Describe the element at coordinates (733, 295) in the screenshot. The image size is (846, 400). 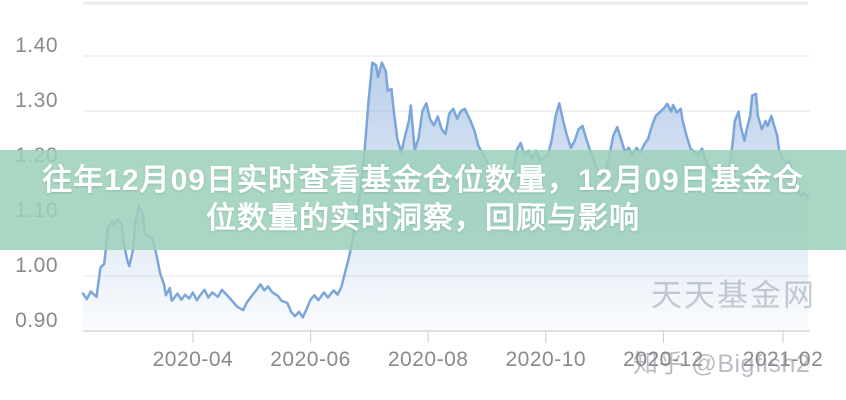
I see `site-watermark: 天天基金网` at that location.